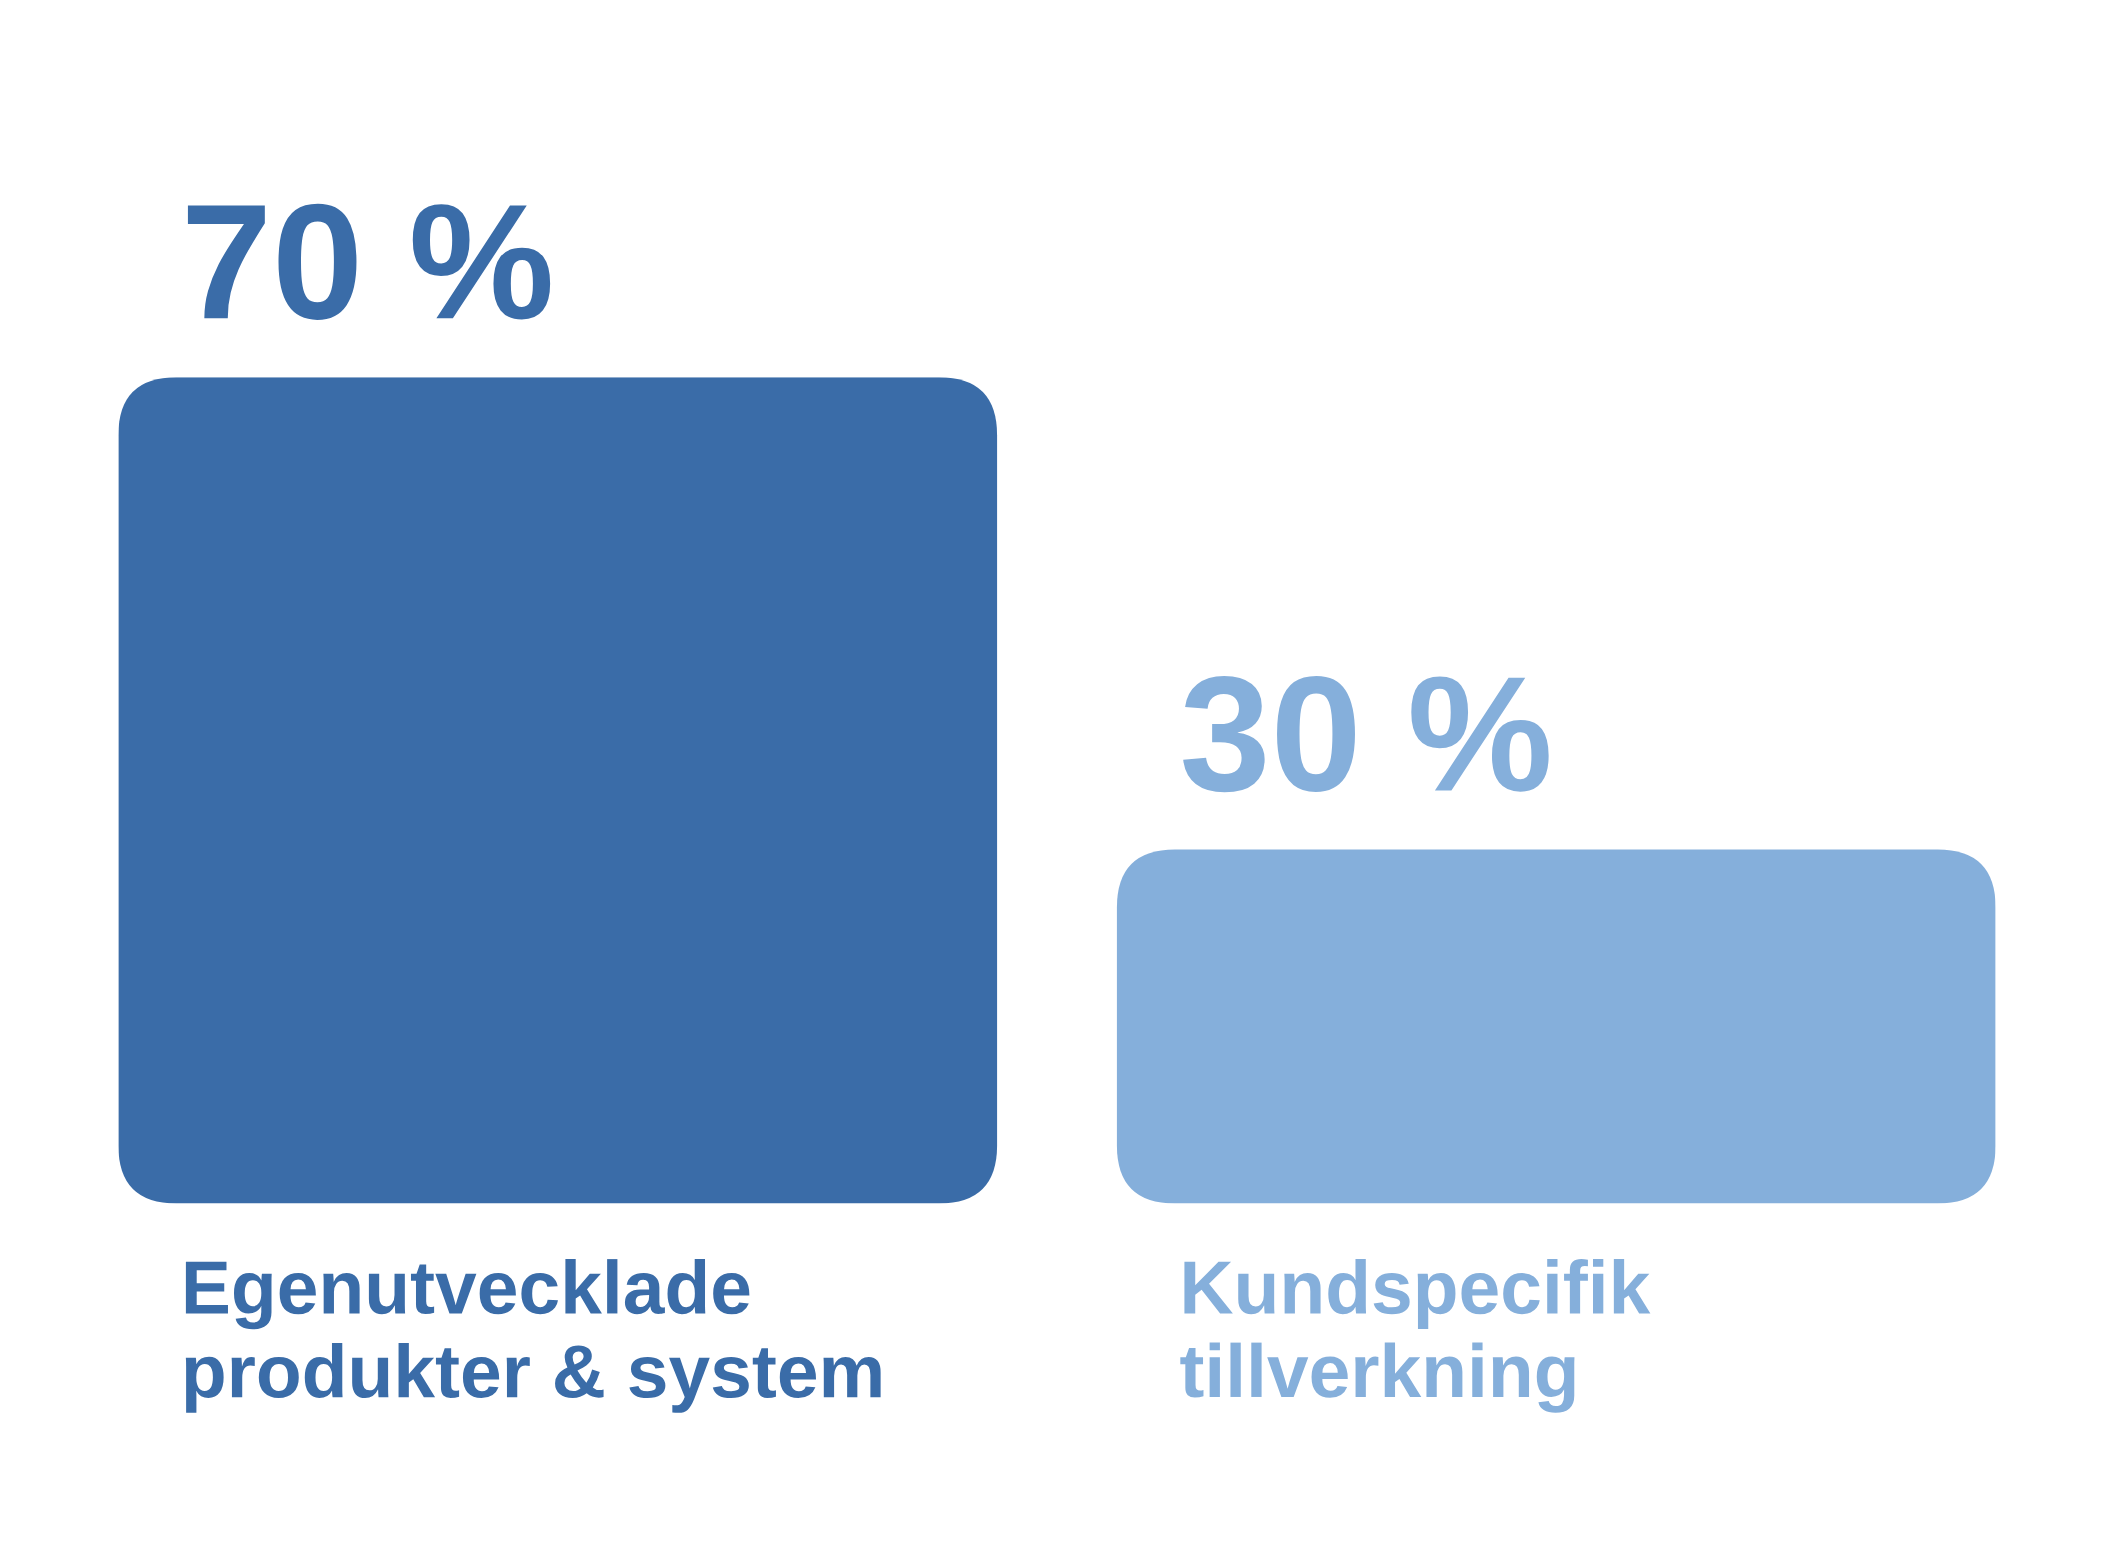 This screenshot has width=2114, height=1559. I want to click on x-tick-label: Egenutvecklade produkter & system, so click(533, 1336).